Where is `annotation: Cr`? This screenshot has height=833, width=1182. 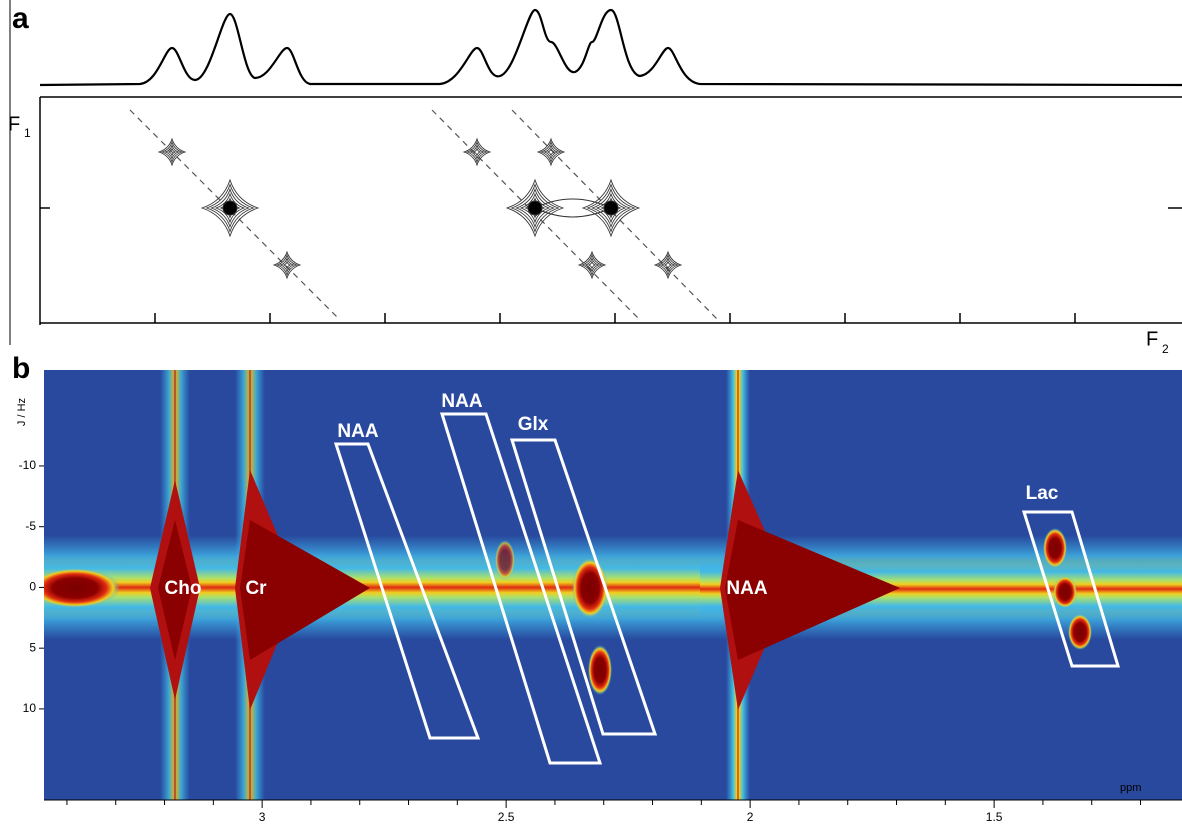
annotation: Cr is located at coordinates (256, 588).